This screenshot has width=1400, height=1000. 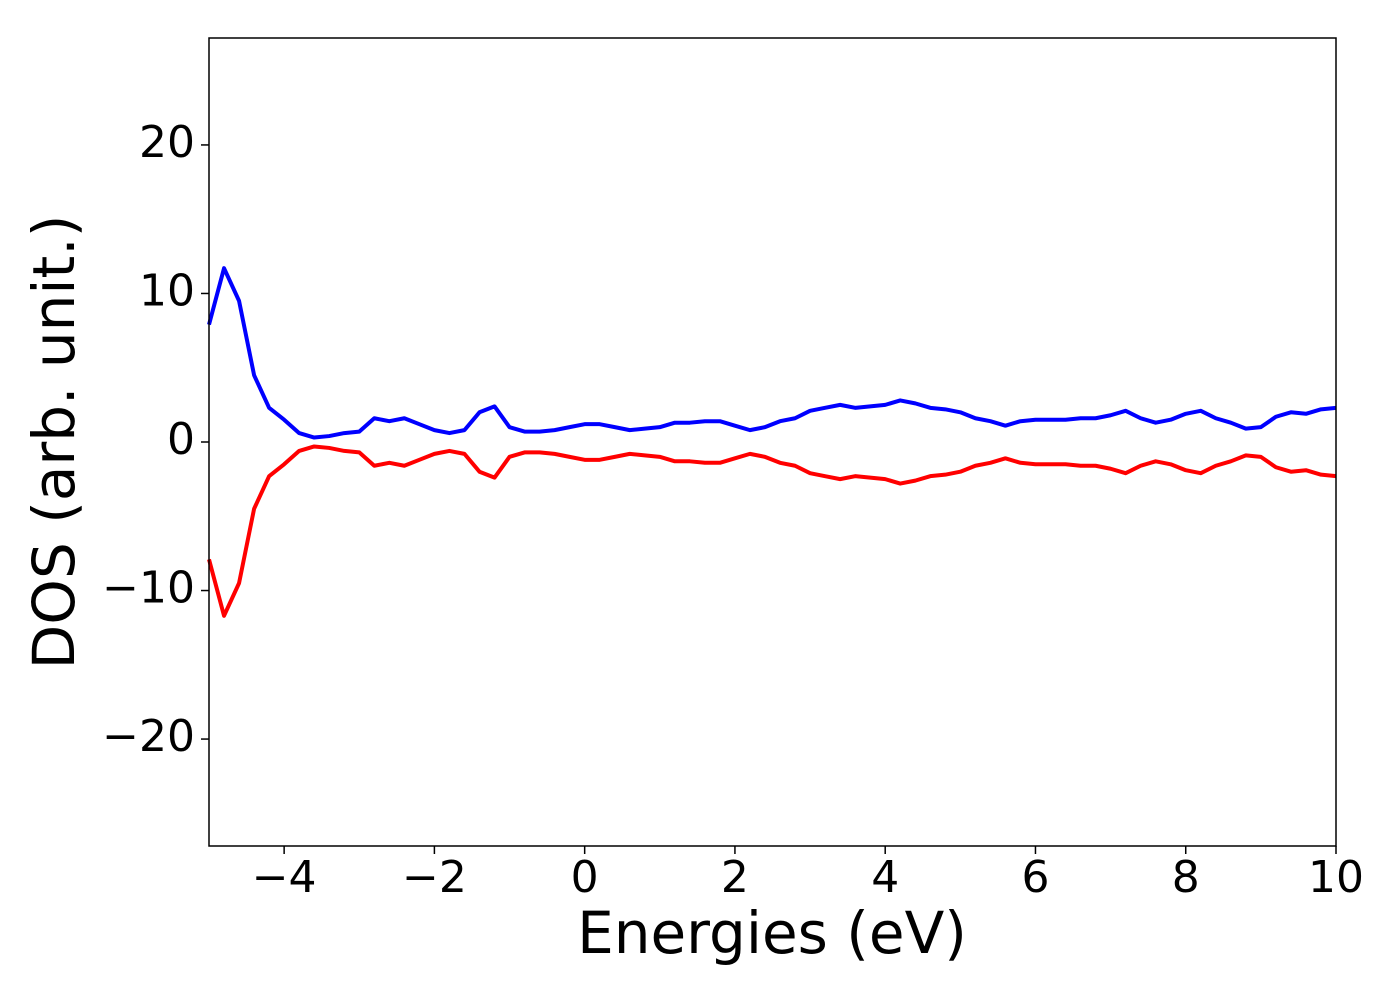 What do you see at coordinates (585, 877) in the screenshot?
I see `x-tick-label: 0` at bounding box center [585, 877].